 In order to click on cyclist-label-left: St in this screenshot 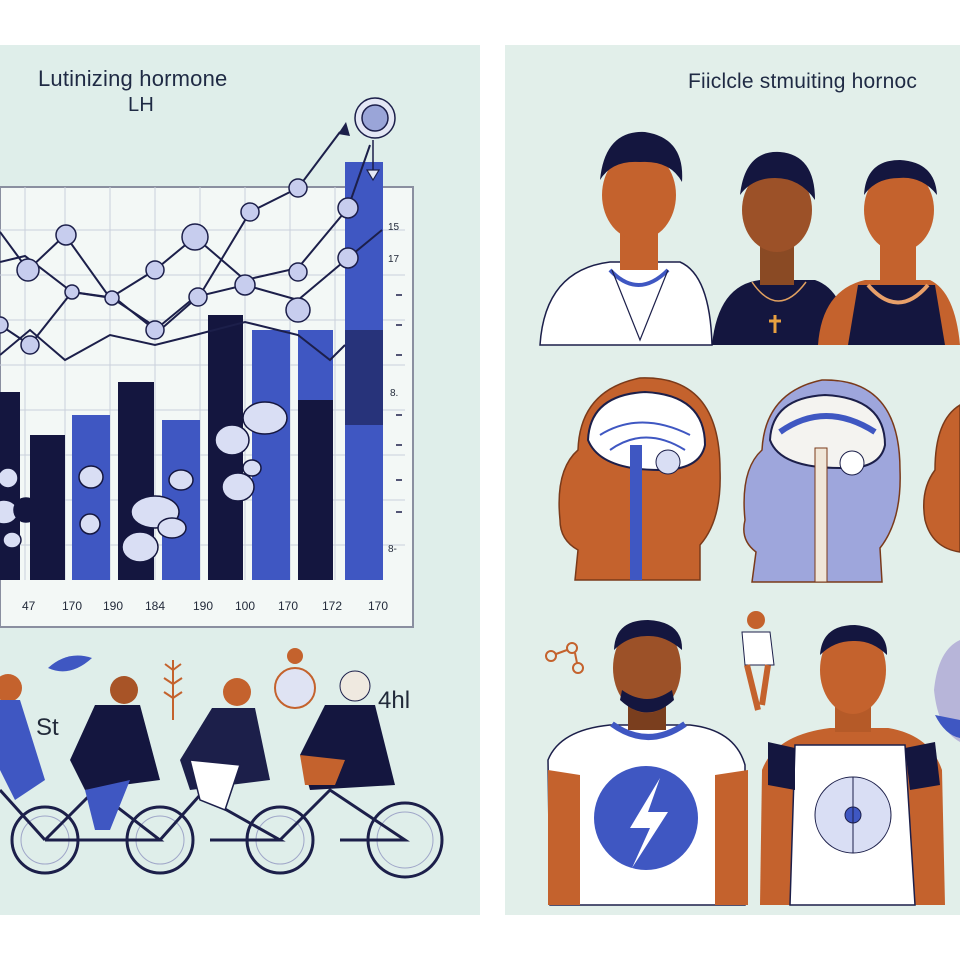, I will do `click(47, 727)`.